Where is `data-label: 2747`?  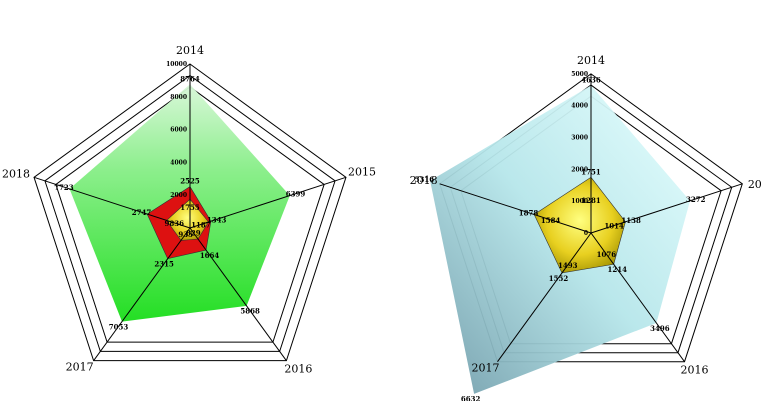
data-label: 2747 is located at coordinates (142, 212).